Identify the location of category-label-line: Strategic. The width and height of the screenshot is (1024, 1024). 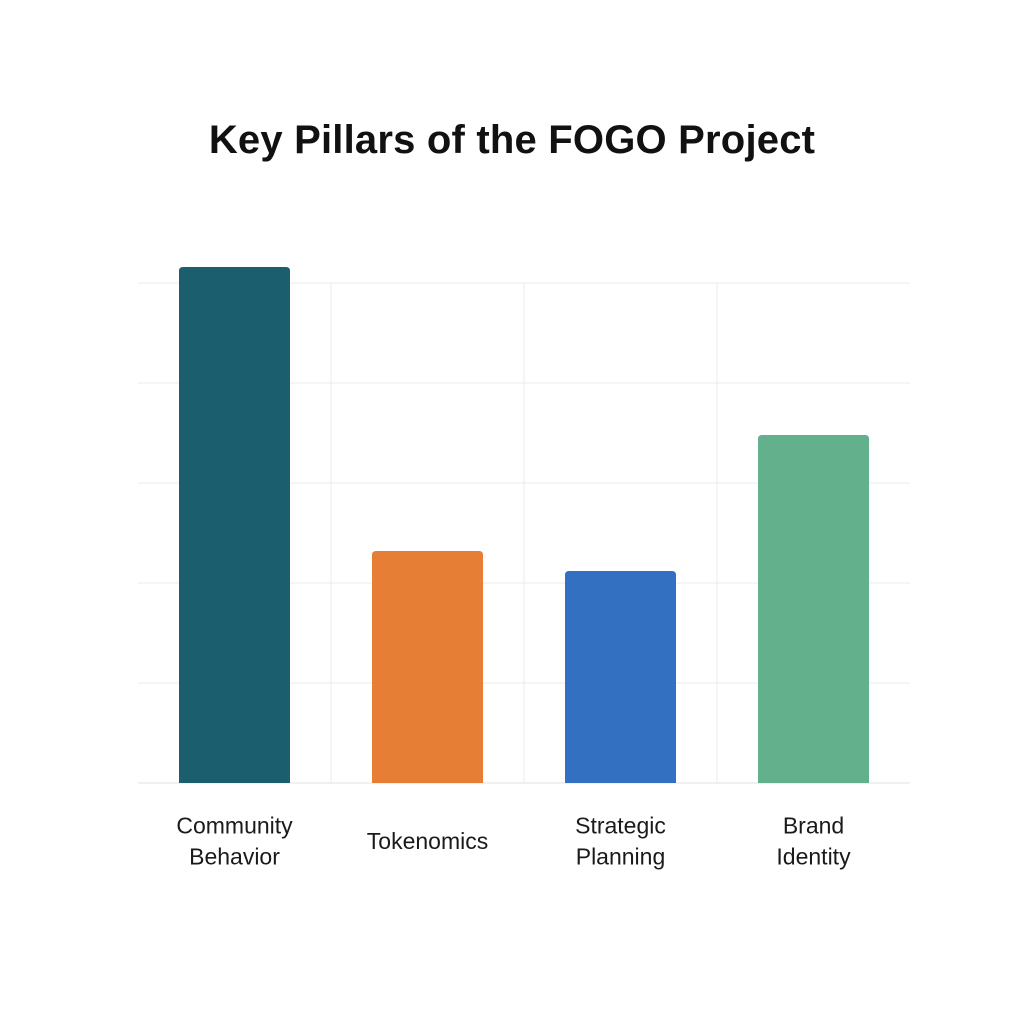
(620, 826).